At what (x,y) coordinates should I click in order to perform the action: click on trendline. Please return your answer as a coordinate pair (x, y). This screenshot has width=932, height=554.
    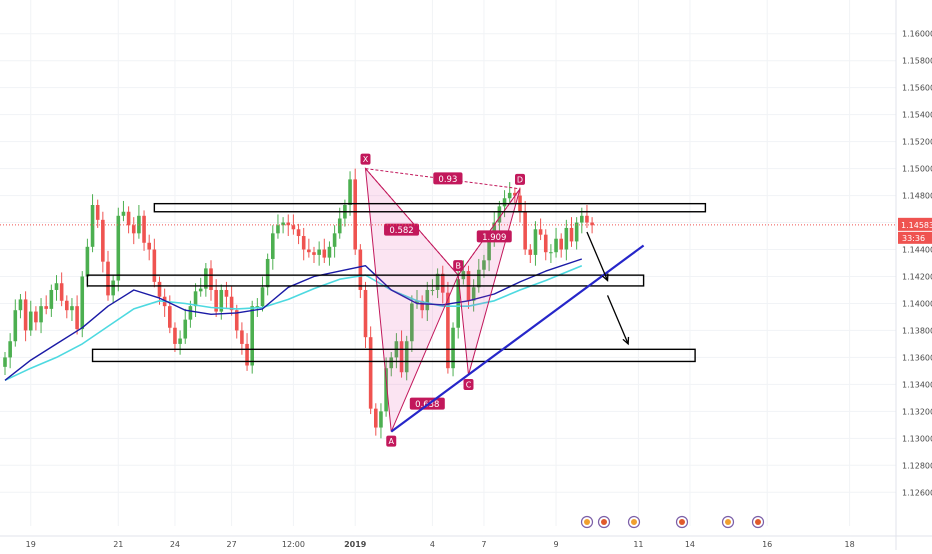
    Looking at the image, I should click on (517, 338).